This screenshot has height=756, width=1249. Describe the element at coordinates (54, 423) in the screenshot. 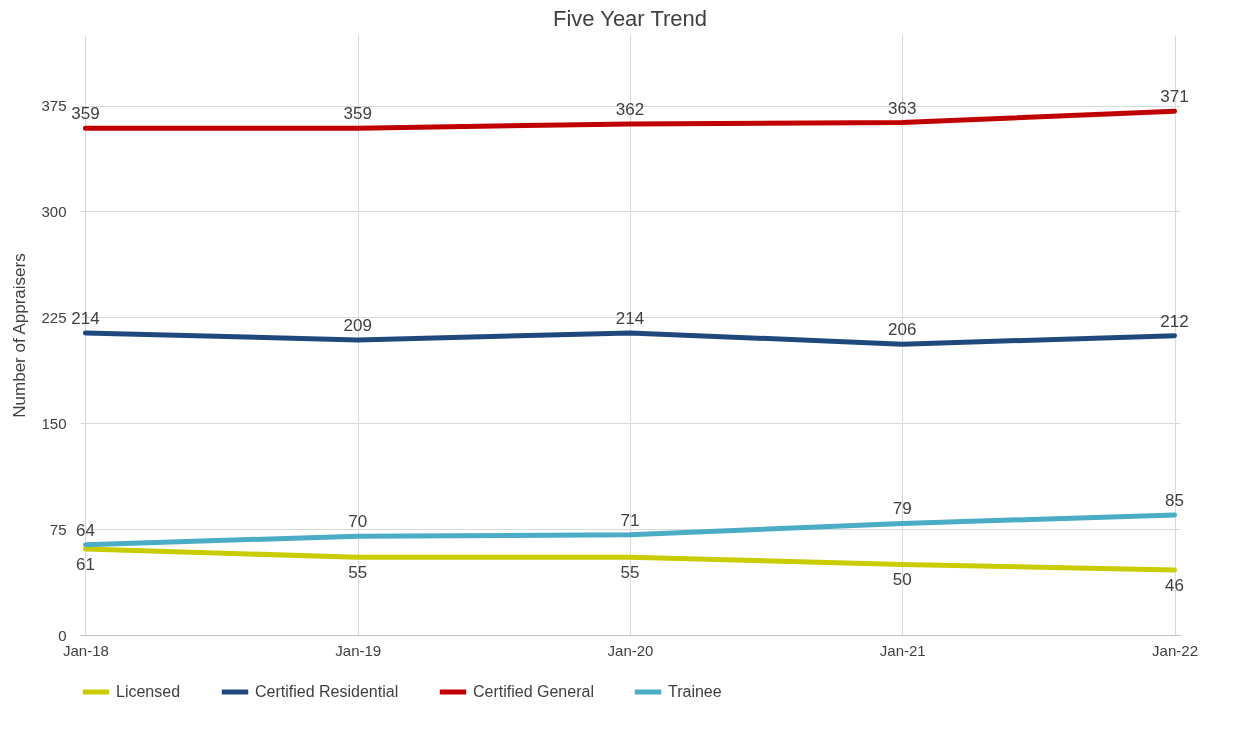

I see `y-tick-label: 150` at that location.